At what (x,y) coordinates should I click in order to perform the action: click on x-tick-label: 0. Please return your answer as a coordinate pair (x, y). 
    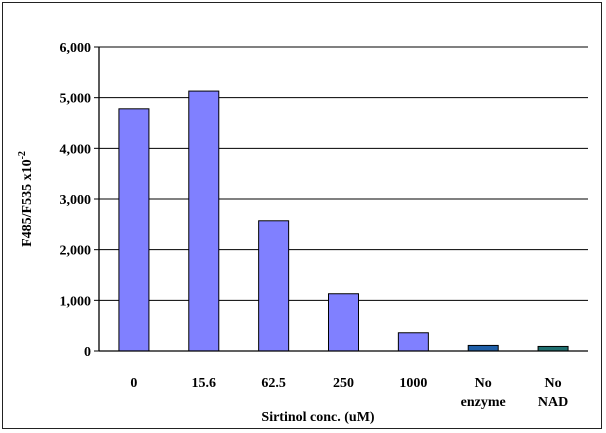
    Looking at the image, I should click on (133, 383).